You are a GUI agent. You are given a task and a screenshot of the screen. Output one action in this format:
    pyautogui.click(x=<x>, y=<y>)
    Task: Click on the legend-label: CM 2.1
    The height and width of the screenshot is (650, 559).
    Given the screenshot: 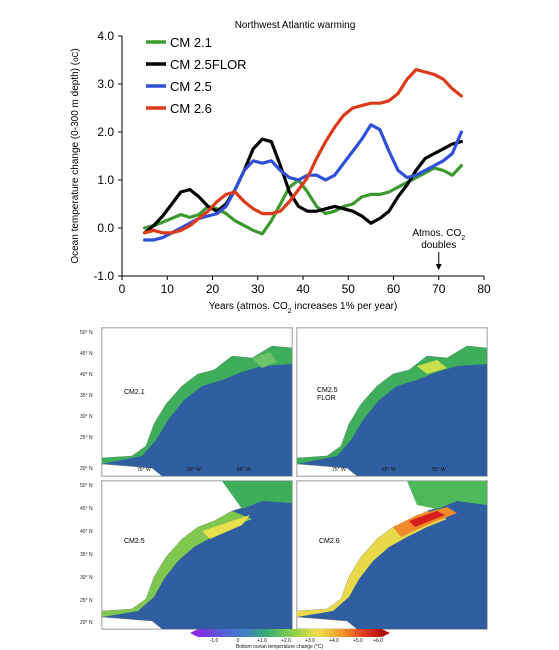 What is the action you would take?
    pyautogui.click(x=191, y=42)
    